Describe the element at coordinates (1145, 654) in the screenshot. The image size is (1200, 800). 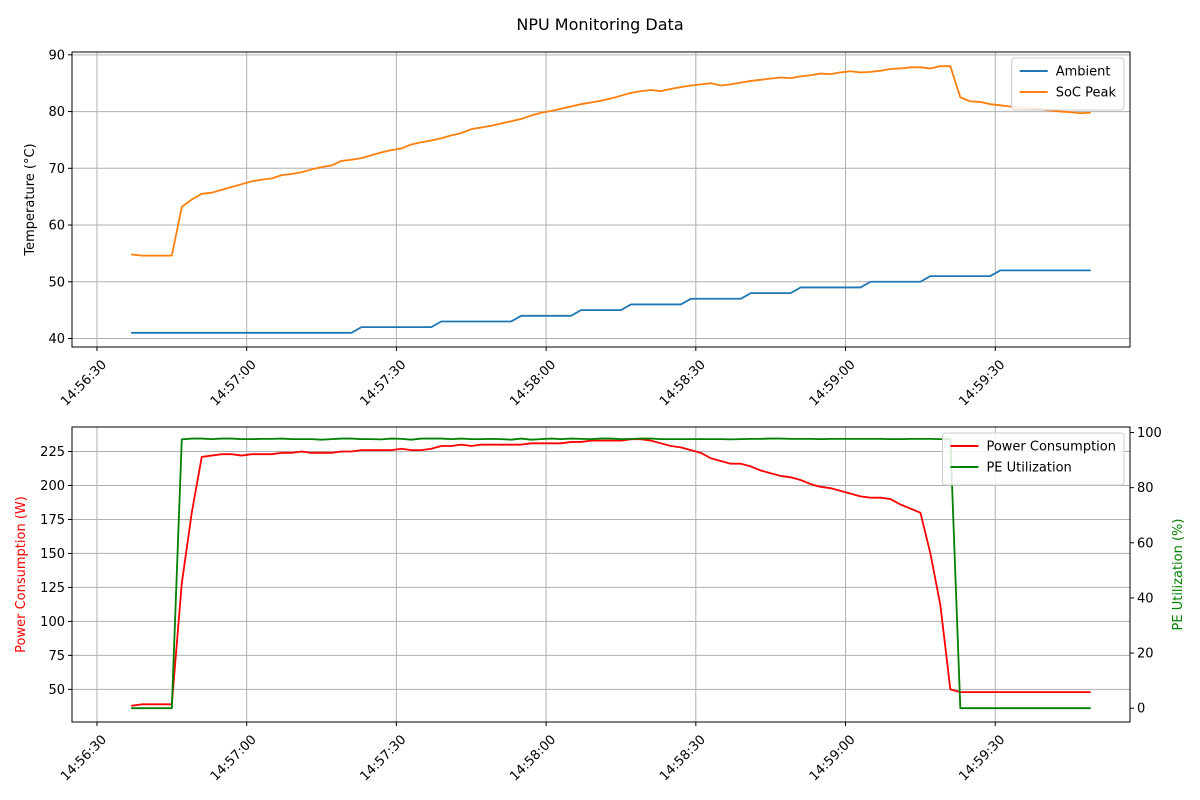
I see `right-y-tick-label: 20` at that location.